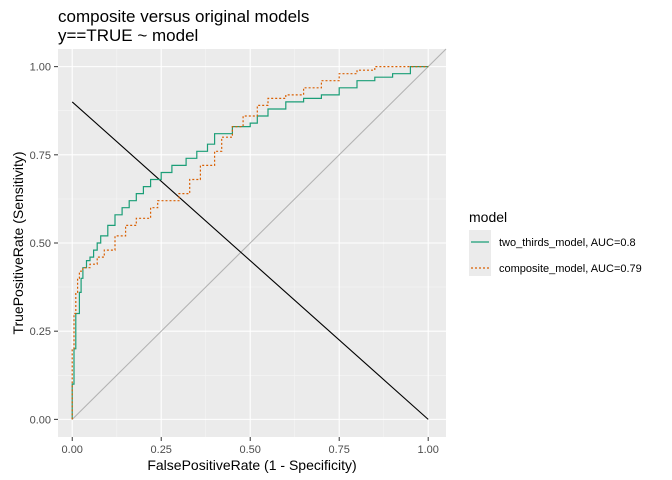 This screenshot has width=672, height=480. Describe the element at coordinates (427, 450) in the screenshot. I see `x-tick-label: 1.00` at that location.